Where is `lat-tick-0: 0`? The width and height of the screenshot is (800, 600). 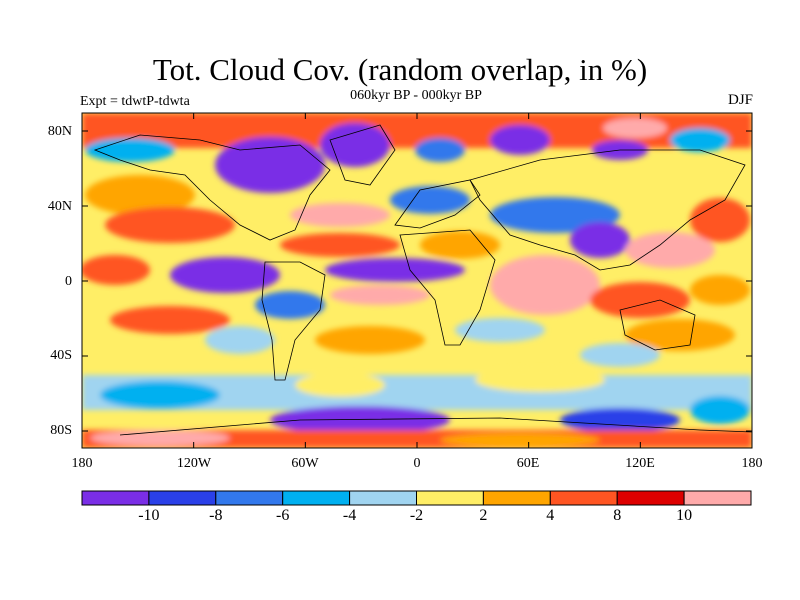 lat-tick-0: 0 is located at coordinates (68, 281).